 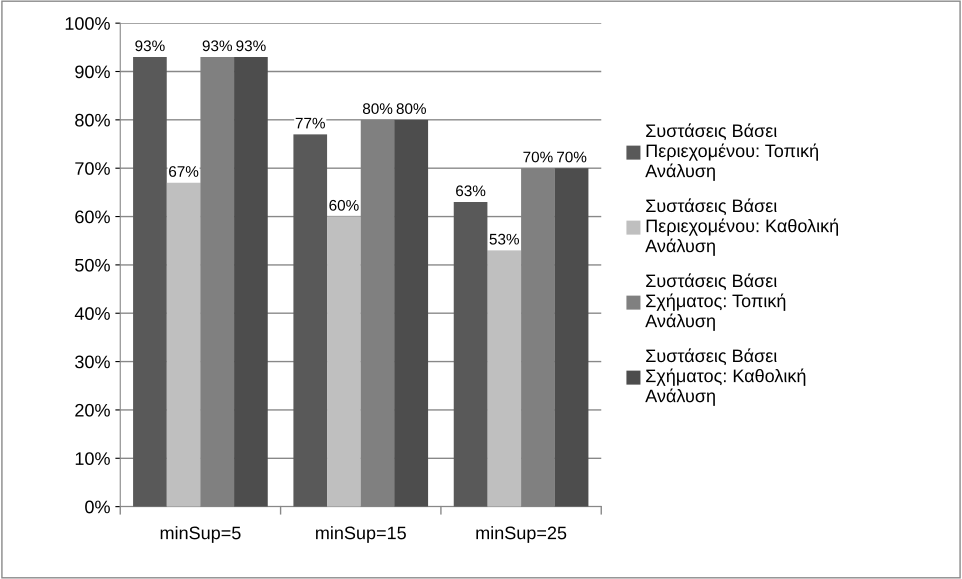 What do you see at coordinates (504, 239) in the screenshot?
I see `data-label: 53%` at bounding box center [504, 239].